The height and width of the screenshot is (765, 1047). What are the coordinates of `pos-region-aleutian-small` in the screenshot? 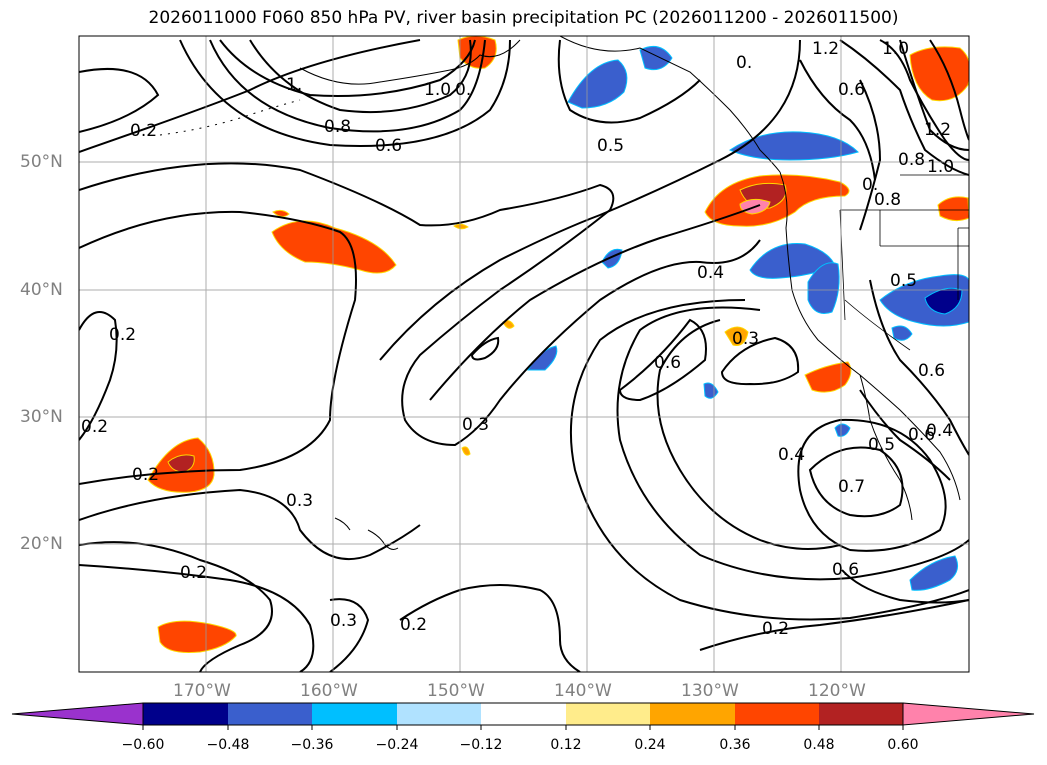 It's located at (281, 213).